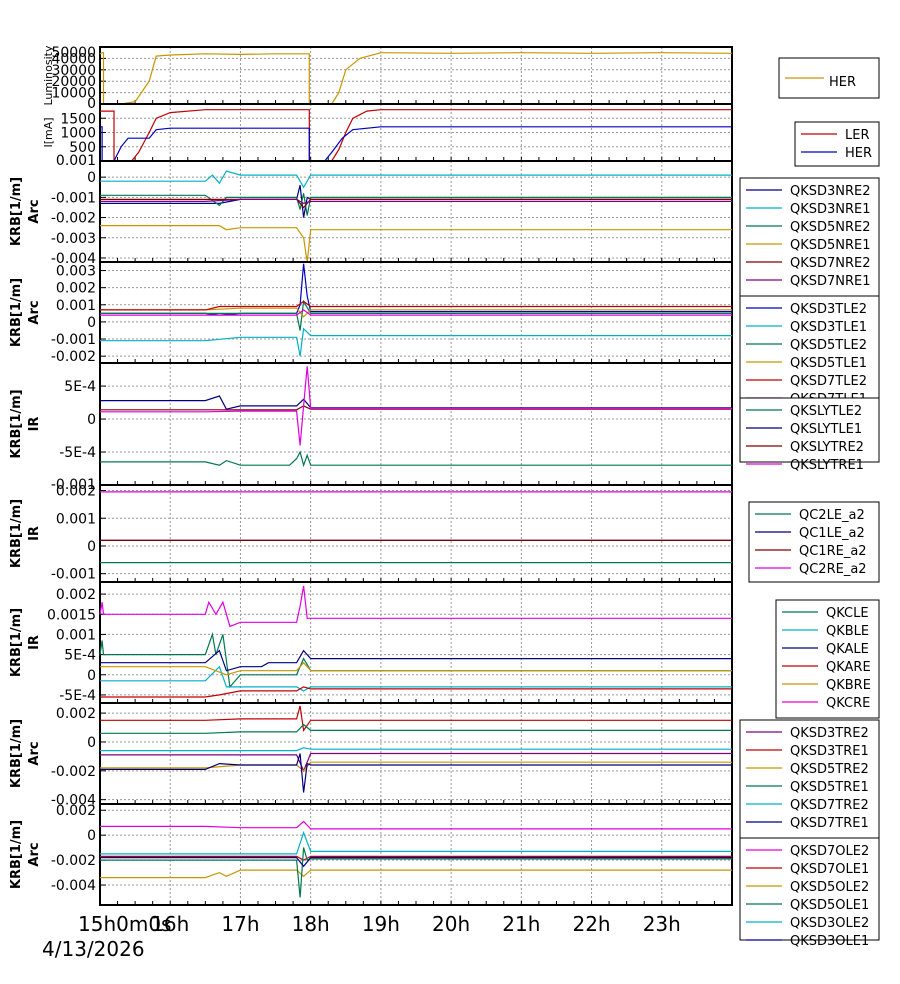 The image size is (900, 984). Describe the element at coordinates (416, 78) in the screenshot. I see `series-HER` at that location.